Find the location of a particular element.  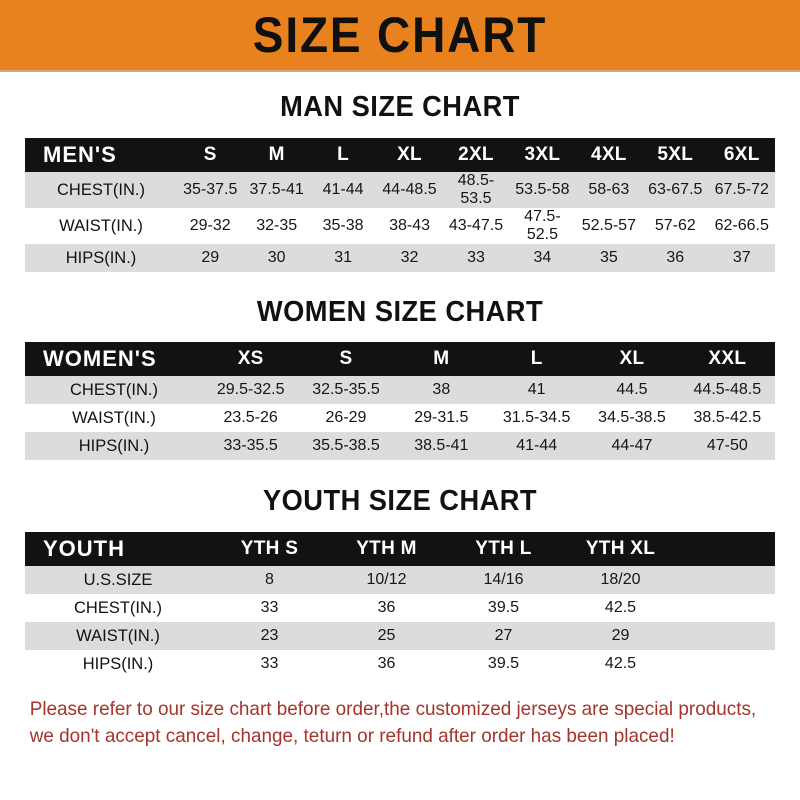

man-chest-6xl: 67.5-72 is located at coordinates (741, 190).